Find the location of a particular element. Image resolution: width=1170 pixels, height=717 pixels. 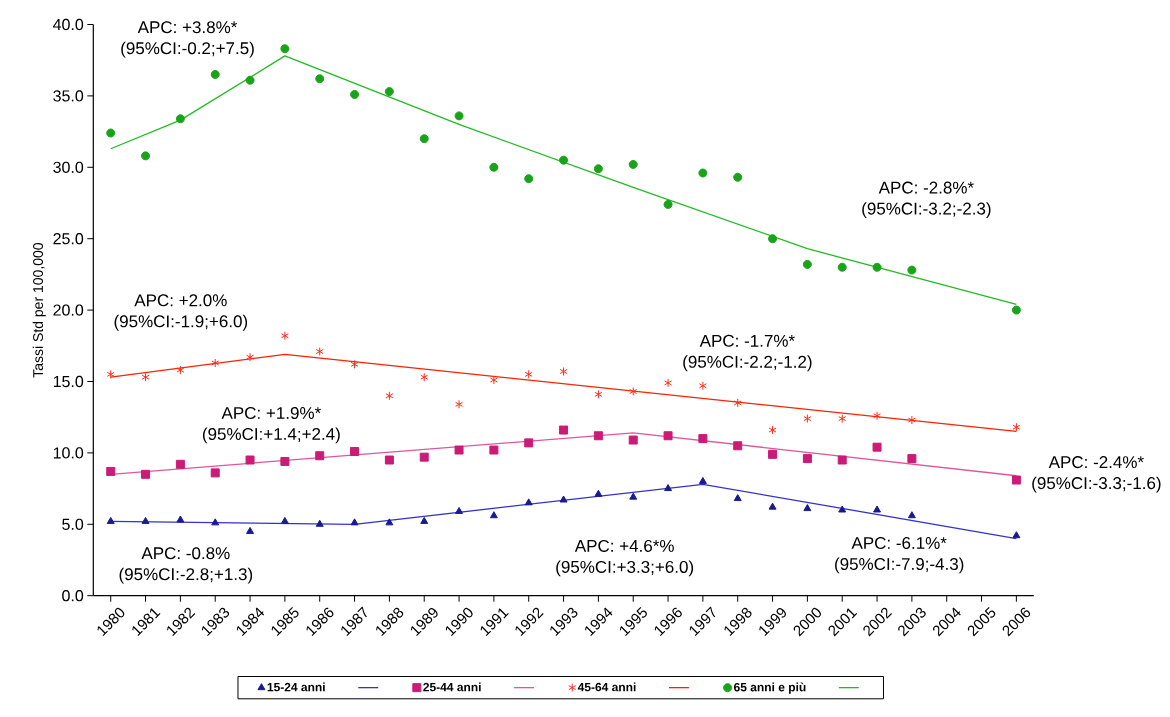

y-tick-label: 0.0 is located at coordinates (73, 596).